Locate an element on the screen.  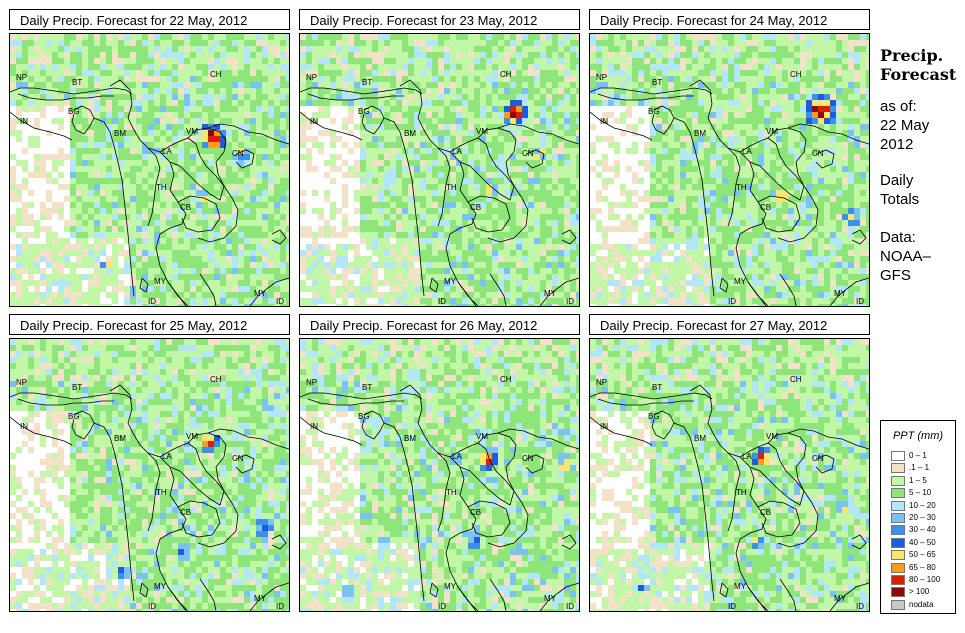
panel-title: Daily Precip. Forecast for 22 May, 2012 is located at coordinates (149, 19).